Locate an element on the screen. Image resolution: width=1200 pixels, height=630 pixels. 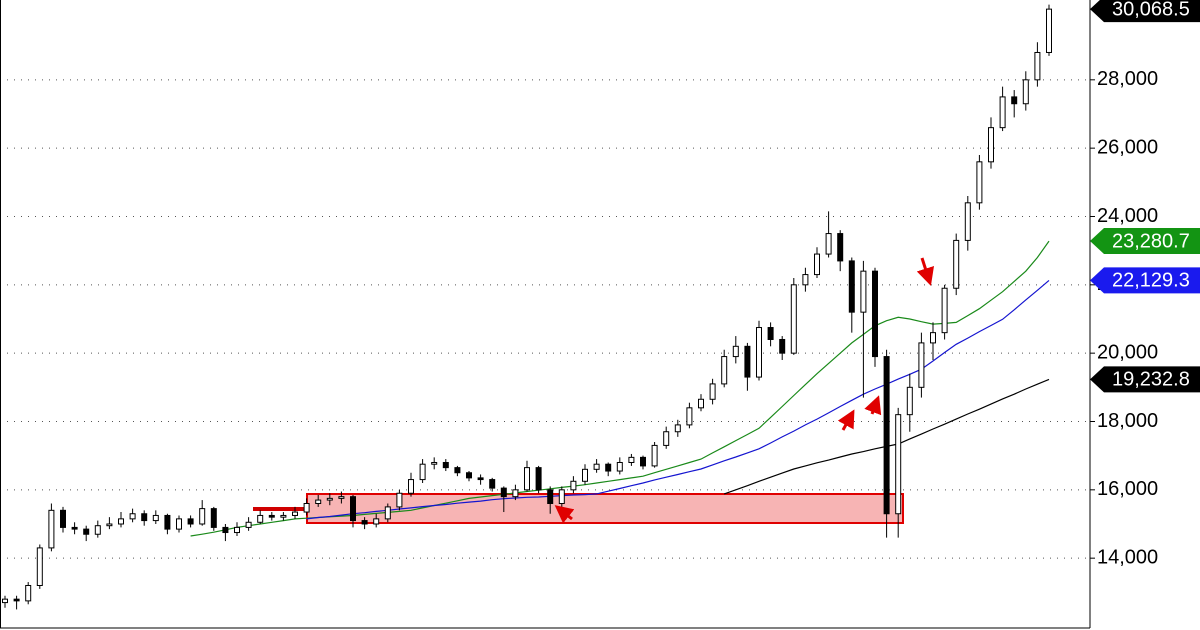
y-tick-label: 28,000 is located at coordinates (1127, 79).